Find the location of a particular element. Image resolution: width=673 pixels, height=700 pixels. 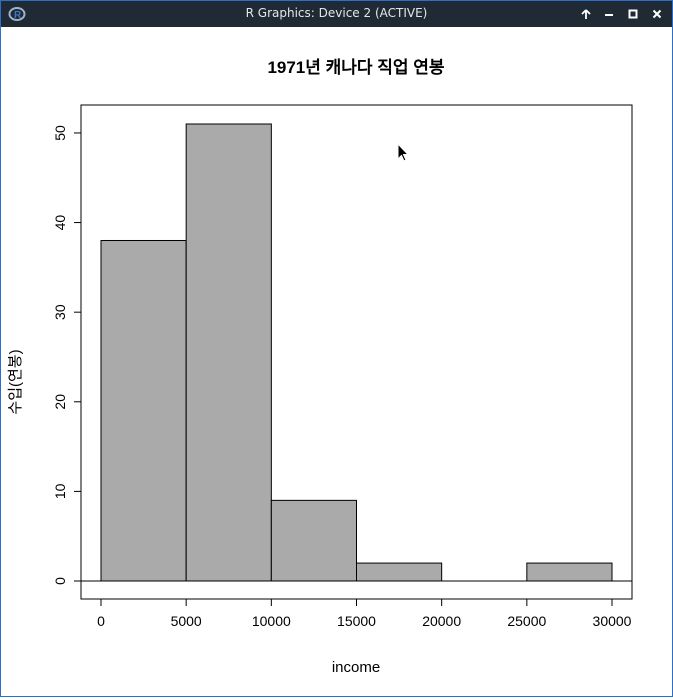

y-tick-label: 20 is located at coordinates (60, 402).